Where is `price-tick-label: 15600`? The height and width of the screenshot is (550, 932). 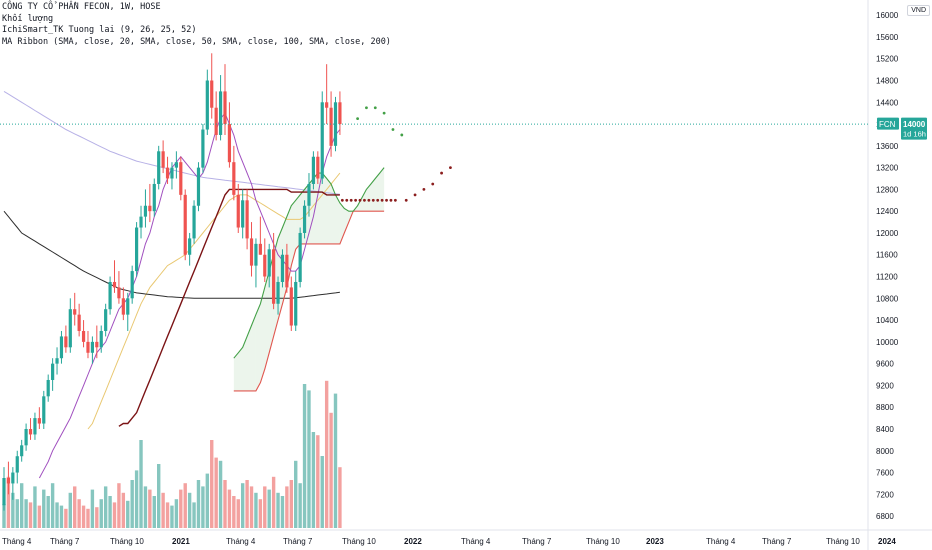
price-tick-label: 15600 is located at coordinates (887, 37).